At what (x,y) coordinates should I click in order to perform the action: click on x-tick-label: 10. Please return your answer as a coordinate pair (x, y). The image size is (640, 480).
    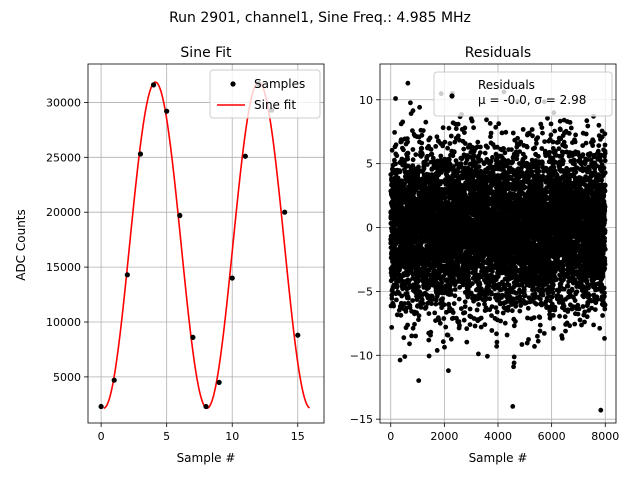
    Looking at the image, I should click on (232, 436).